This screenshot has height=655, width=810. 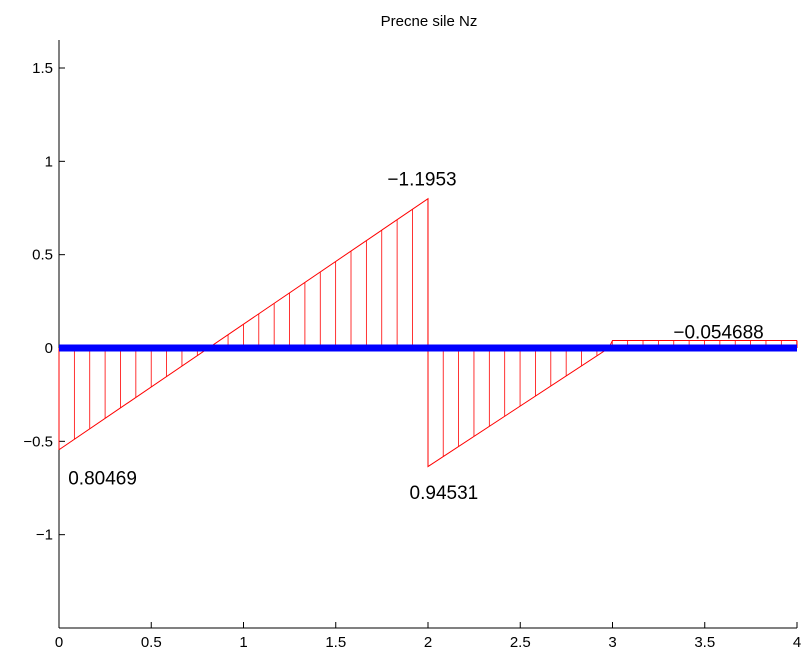 I want to click on x-tick-label: 1, so click(x=243, y=642).